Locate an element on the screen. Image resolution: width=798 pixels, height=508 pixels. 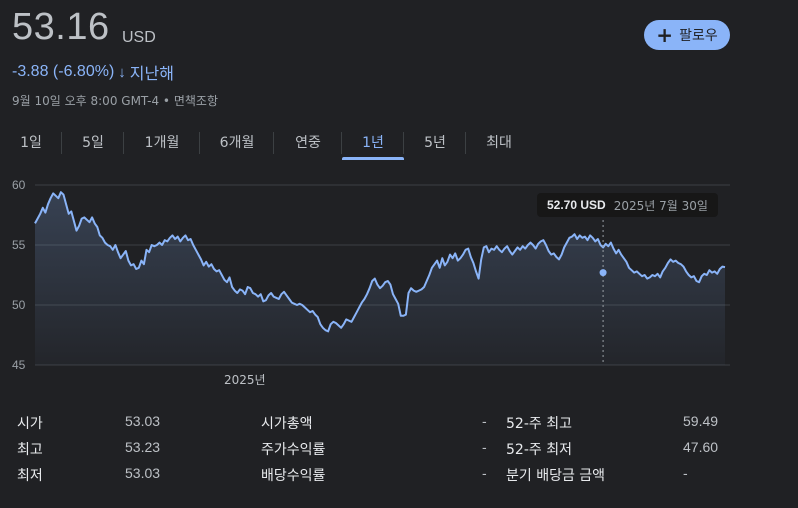
tab-ytd: 연중 is located at coordinates (308, 142).